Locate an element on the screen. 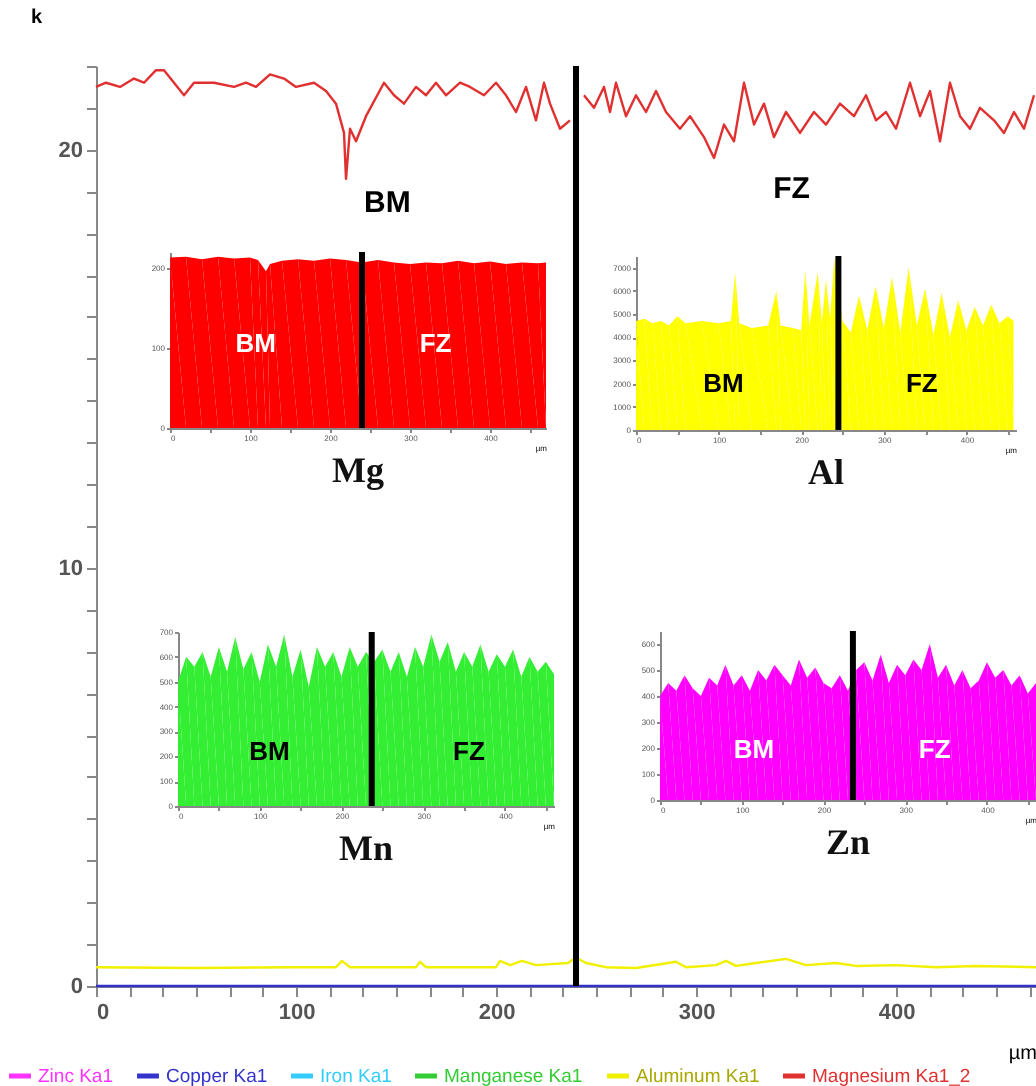 Image resolution: width=1036 pixels, height=1086 pixels. text: Zn is located at coordinates (848, 842).